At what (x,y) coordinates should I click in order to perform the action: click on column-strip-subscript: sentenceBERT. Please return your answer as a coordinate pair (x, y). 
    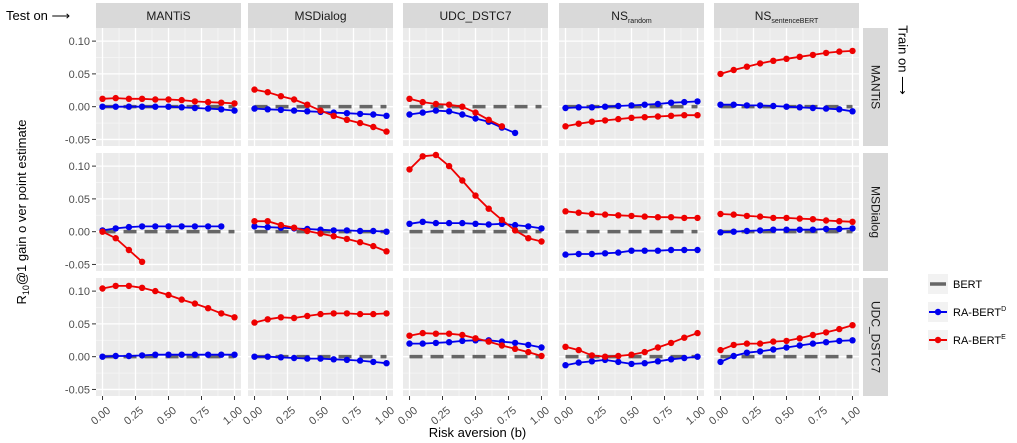
    Looking at the image, I should click on (795, 21).